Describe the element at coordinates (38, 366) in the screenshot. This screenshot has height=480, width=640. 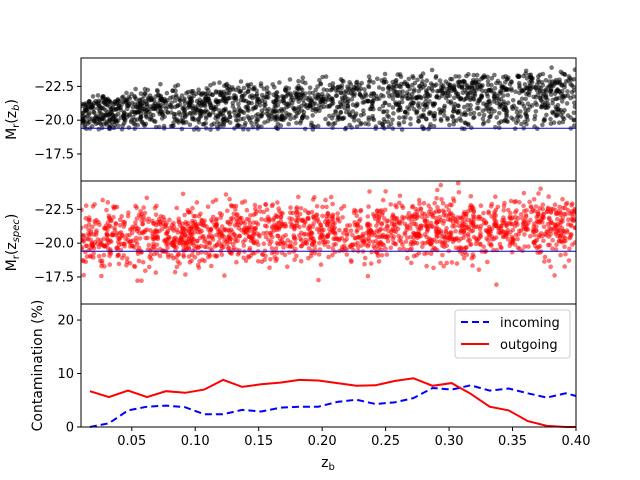
I see `bottom-ylabel: Contamination (%)` at that location.